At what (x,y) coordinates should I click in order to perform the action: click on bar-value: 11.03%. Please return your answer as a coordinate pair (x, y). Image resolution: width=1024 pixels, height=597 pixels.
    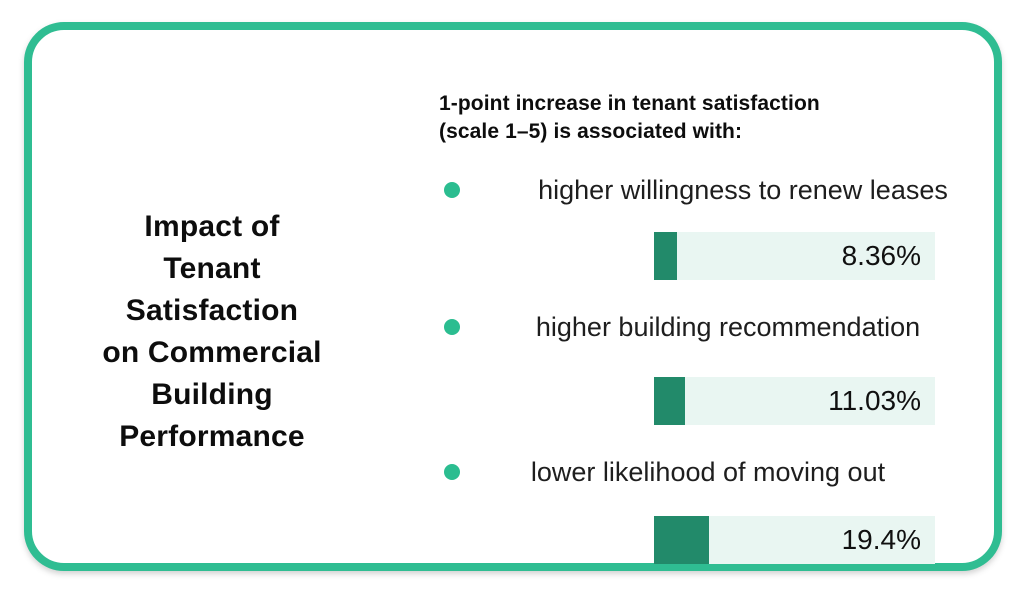
    Looking at the image, I should click on (874, 400).